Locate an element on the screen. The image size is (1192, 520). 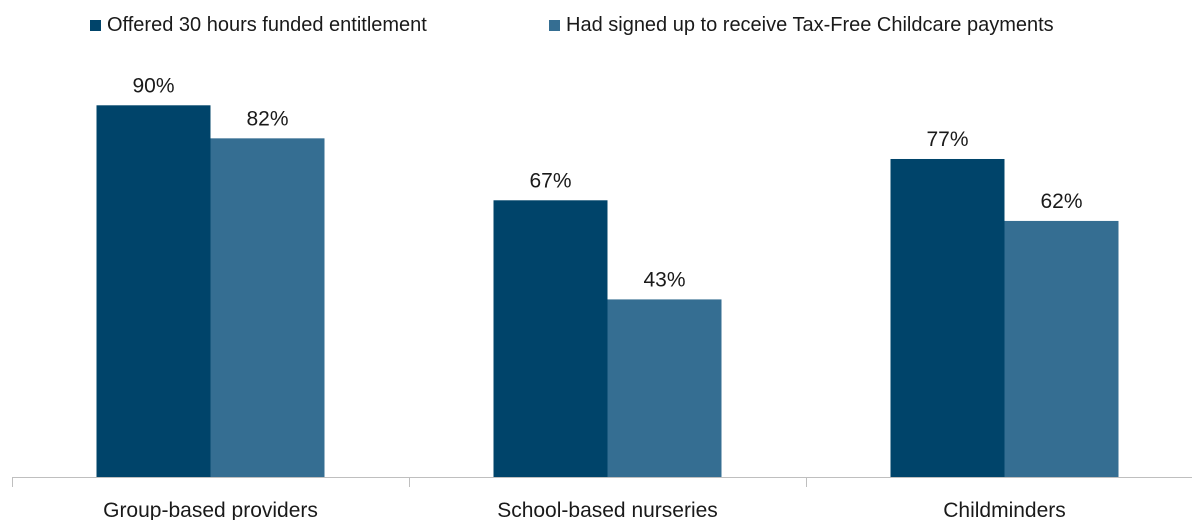
data-label-group-based-providers-series-2: 82% is located at coordinates (267, 118).